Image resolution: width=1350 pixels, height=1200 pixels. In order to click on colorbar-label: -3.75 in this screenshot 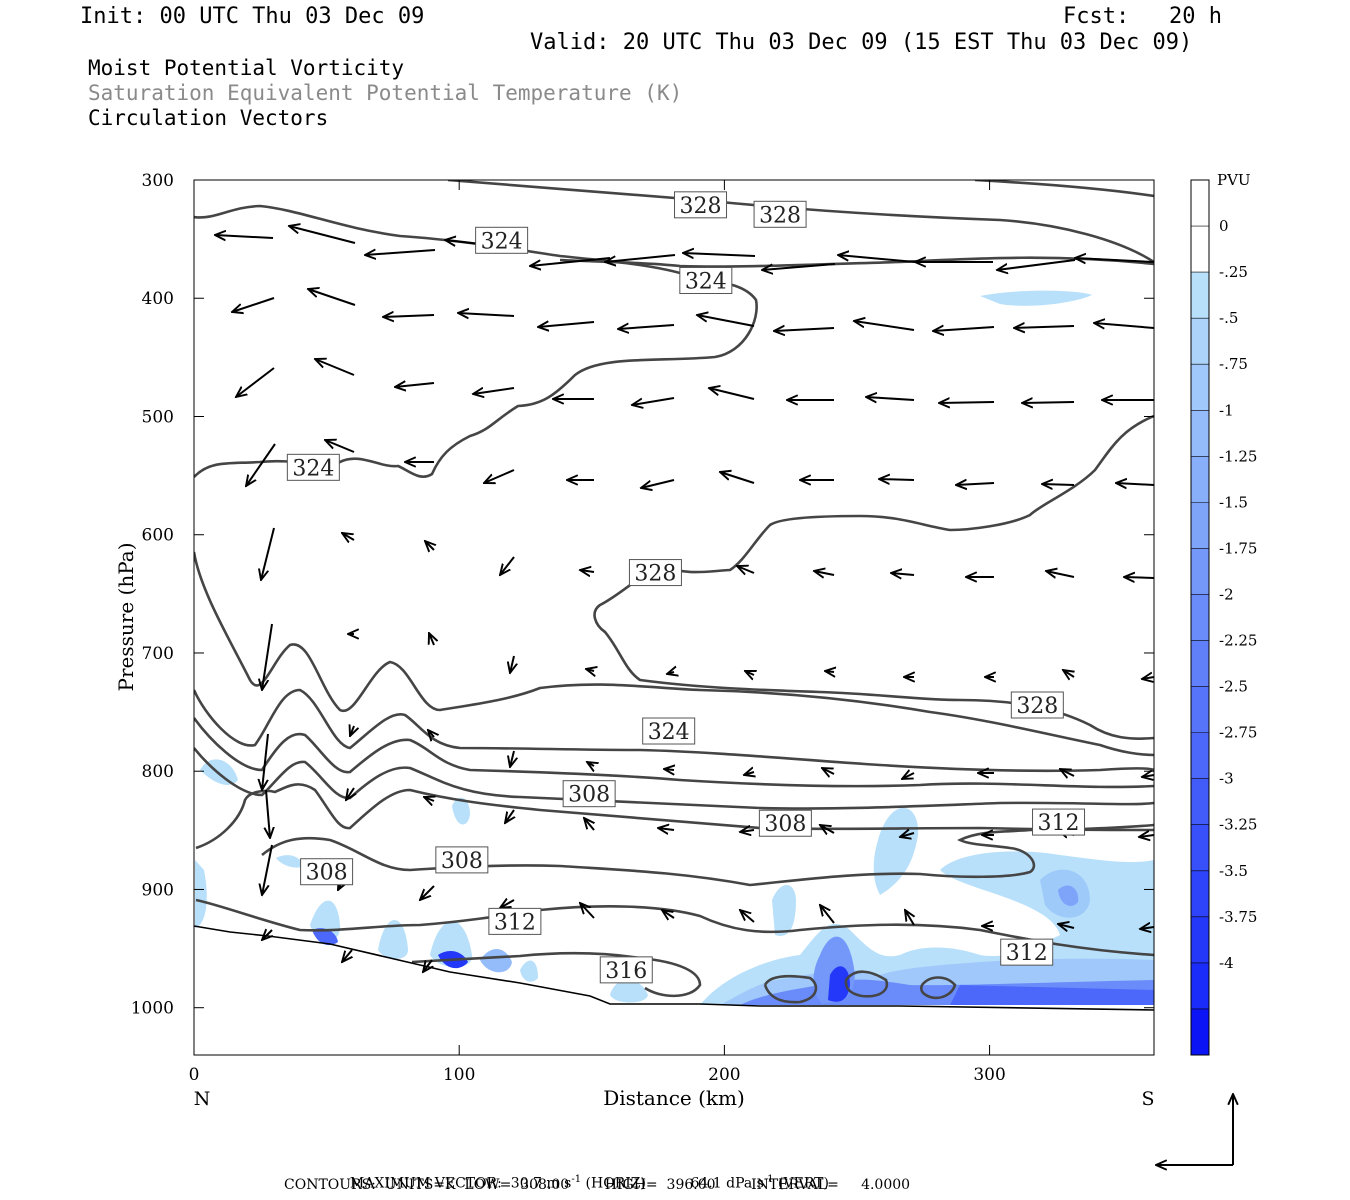, I will do `click(1238, 917)`.